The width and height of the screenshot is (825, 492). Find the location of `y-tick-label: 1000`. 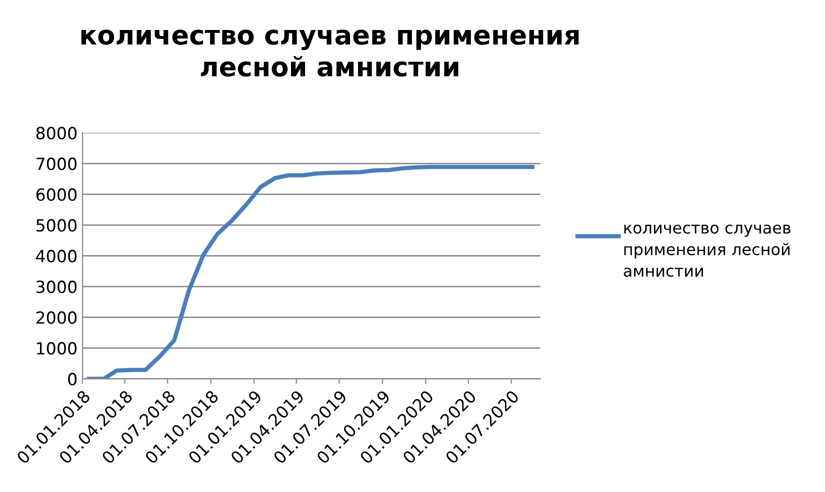

y-tick-label: 1000 is located at coordinates (57, 348).